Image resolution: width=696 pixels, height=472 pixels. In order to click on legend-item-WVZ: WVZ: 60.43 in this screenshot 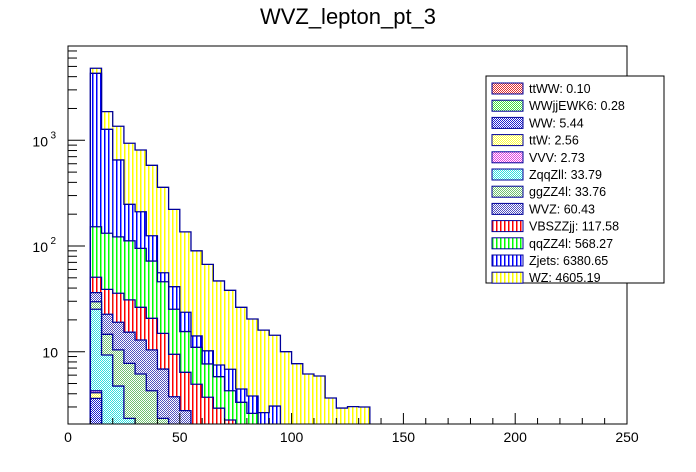, I will do `click(543, 209)`.